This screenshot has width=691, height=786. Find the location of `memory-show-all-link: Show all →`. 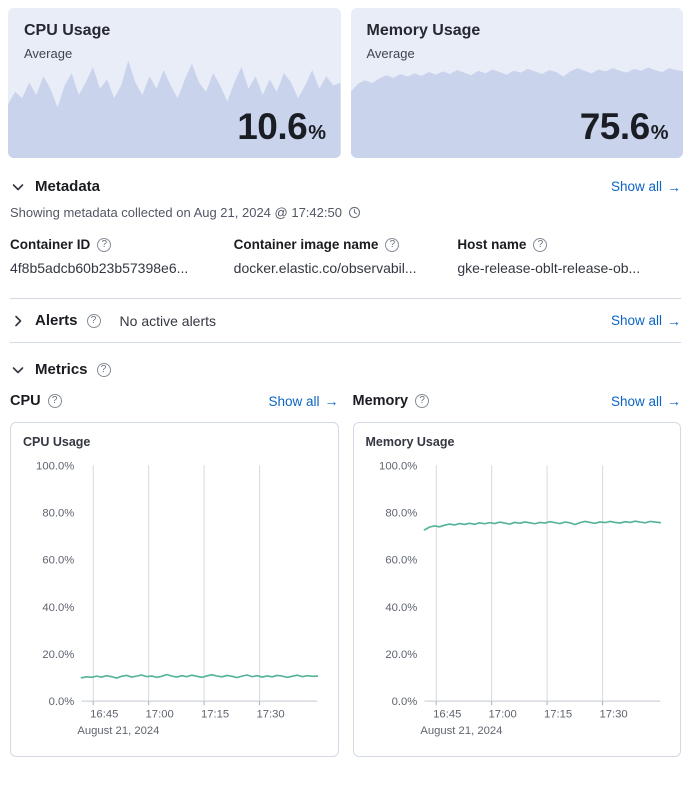

memory-show-all-link: Show all → is located at coordinates (646, 401).